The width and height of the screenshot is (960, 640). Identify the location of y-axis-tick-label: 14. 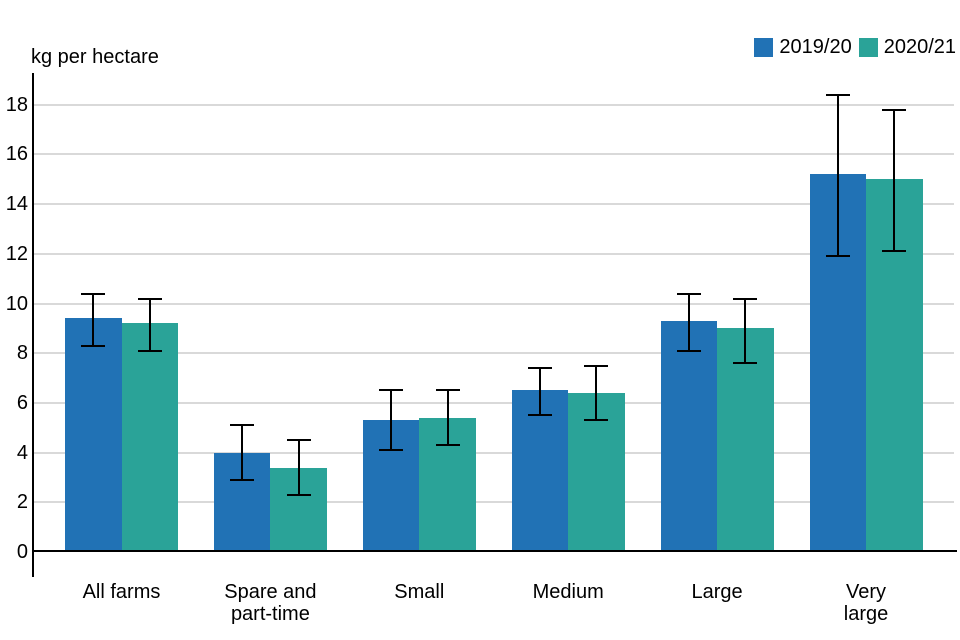
(16, 204).